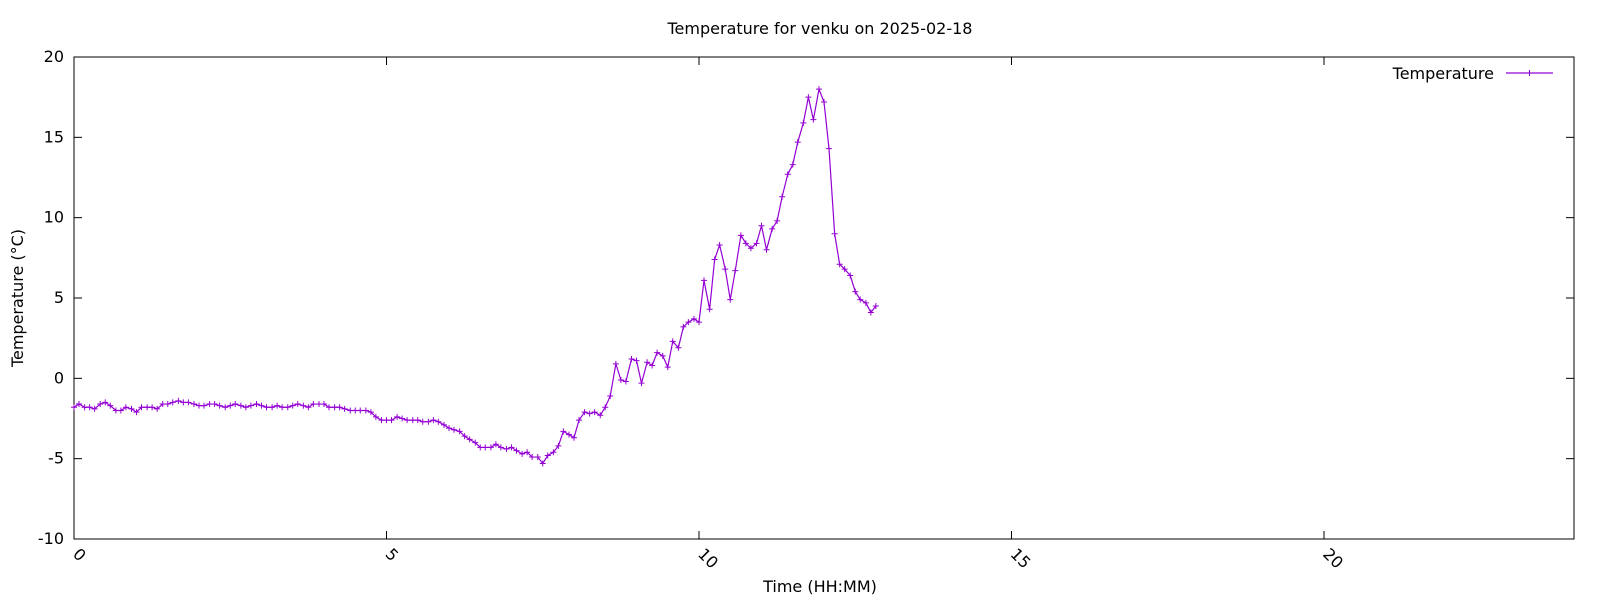  Describe the element at coordinates (54, 136) in the screenshot. I see `y-tick-label: 15` at that location.